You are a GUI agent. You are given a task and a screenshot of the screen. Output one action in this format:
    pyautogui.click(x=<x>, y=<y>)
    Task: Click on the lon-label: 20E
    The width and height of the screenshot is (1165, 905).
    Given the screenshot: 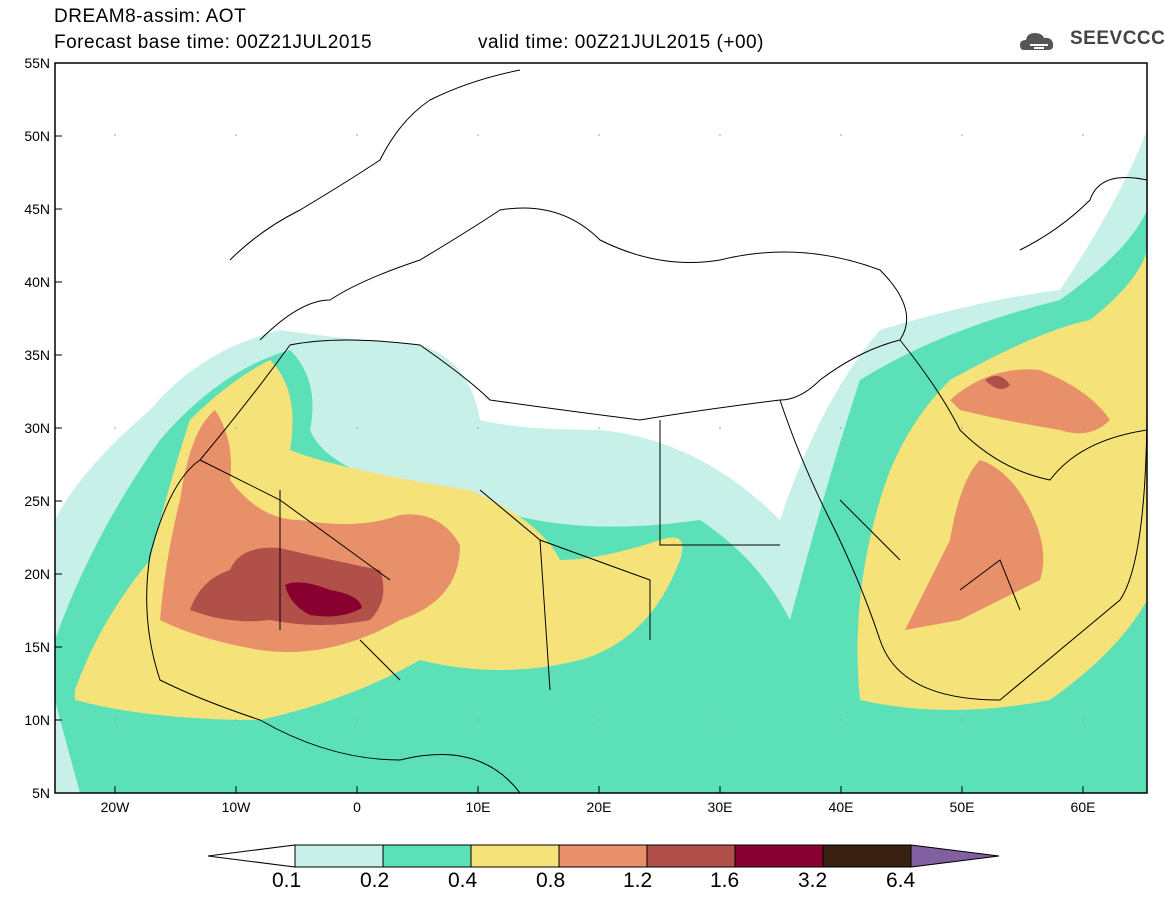 What is the action you would take?
    pyautogui.click(x=599, y=807)
    